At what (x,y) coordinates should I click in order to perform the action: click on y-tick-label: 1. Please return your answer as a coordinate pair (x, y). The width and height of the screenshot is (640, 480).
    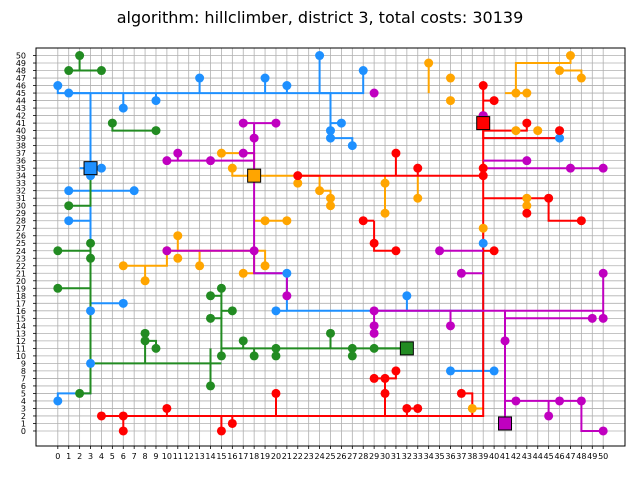
    Looking at the image, I should click on (23, 423).